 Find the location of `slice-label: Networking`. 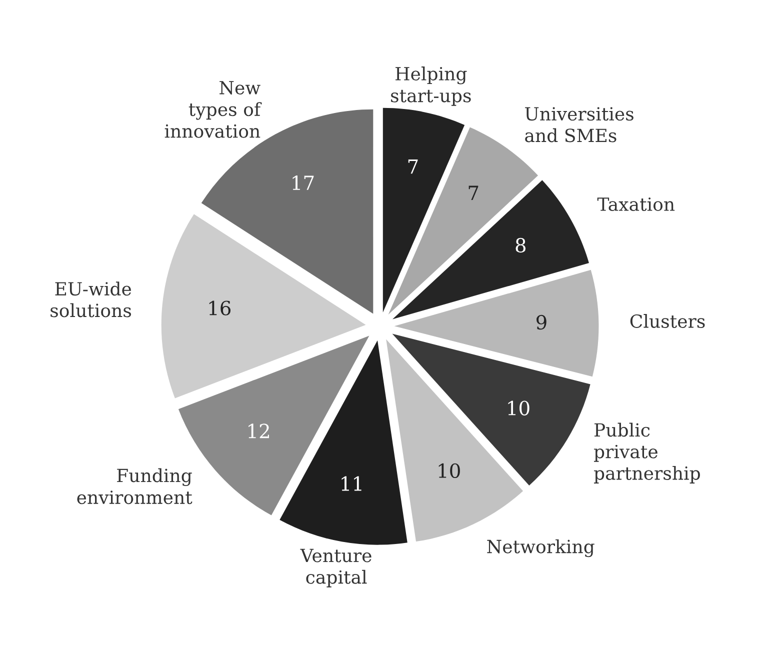

slice-label: Networking is located at coordinates (540, 548).